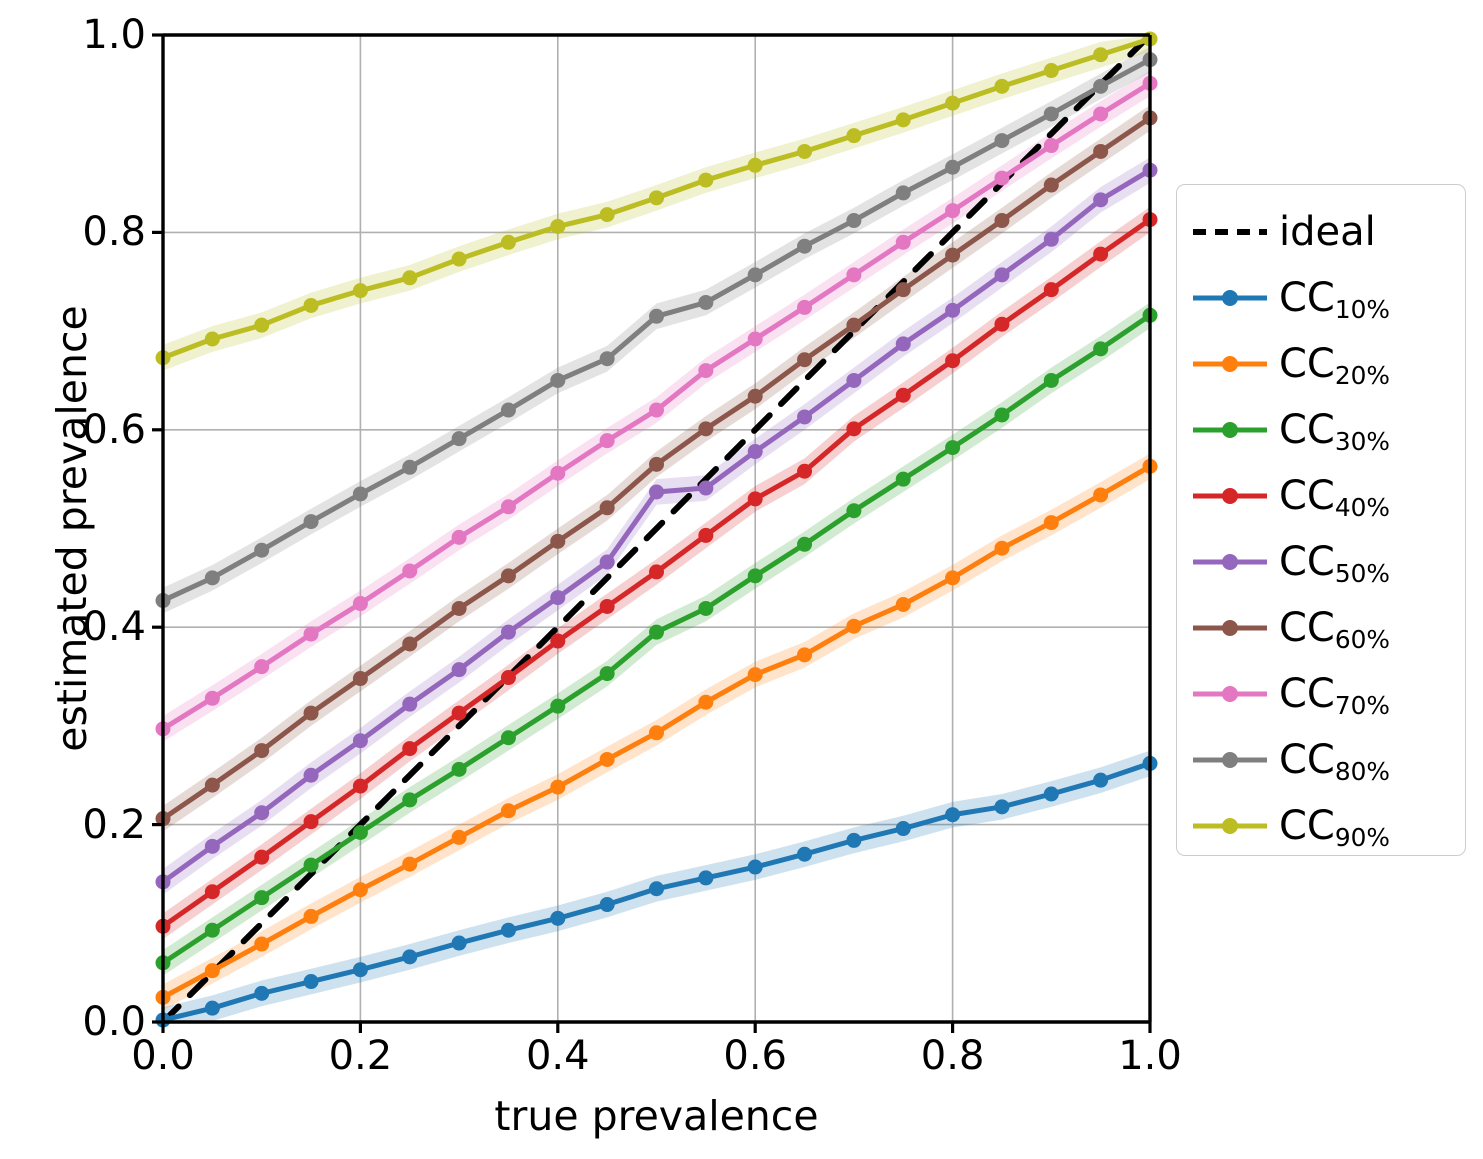 This screenshot has height=1159, width=1483. What do you see at coordinates (1334, 497) in the screenshot?
I see `legend-item-label: CC40%` at bounding box center [1334, 497].